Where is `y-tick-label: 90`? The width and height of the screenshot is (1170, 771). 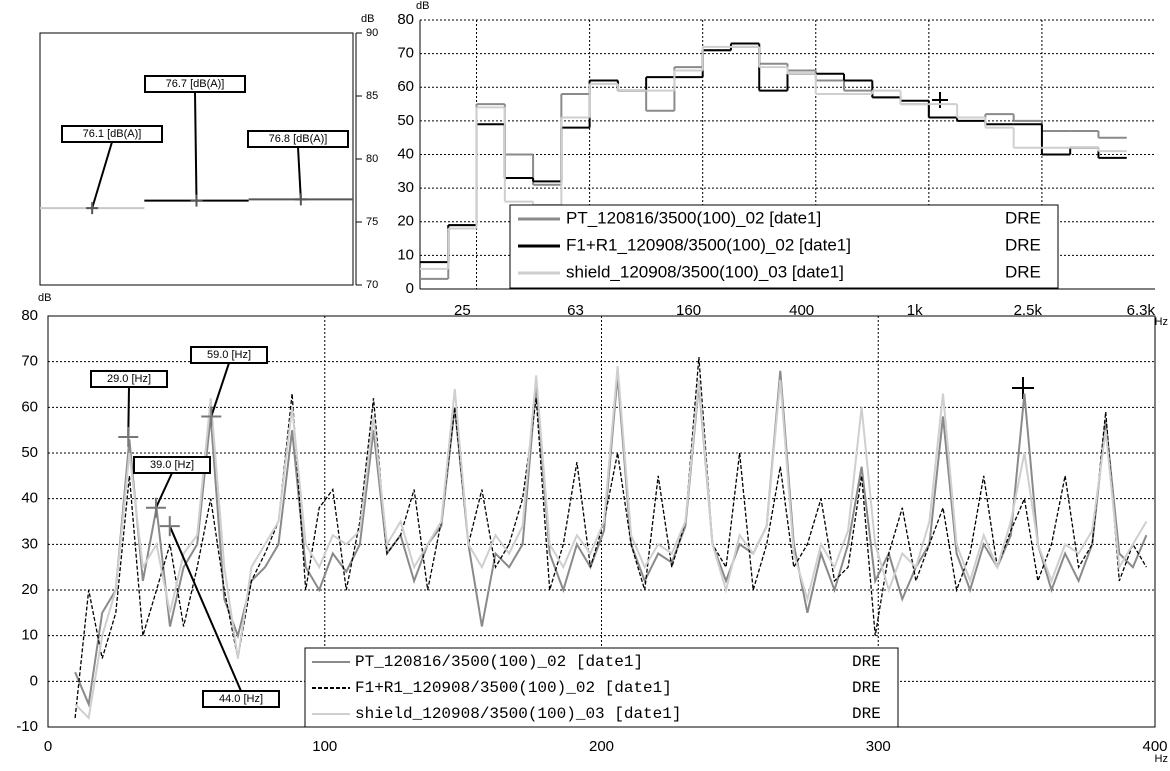
y-tick-label: 90 is located at coordinates (372, 33).